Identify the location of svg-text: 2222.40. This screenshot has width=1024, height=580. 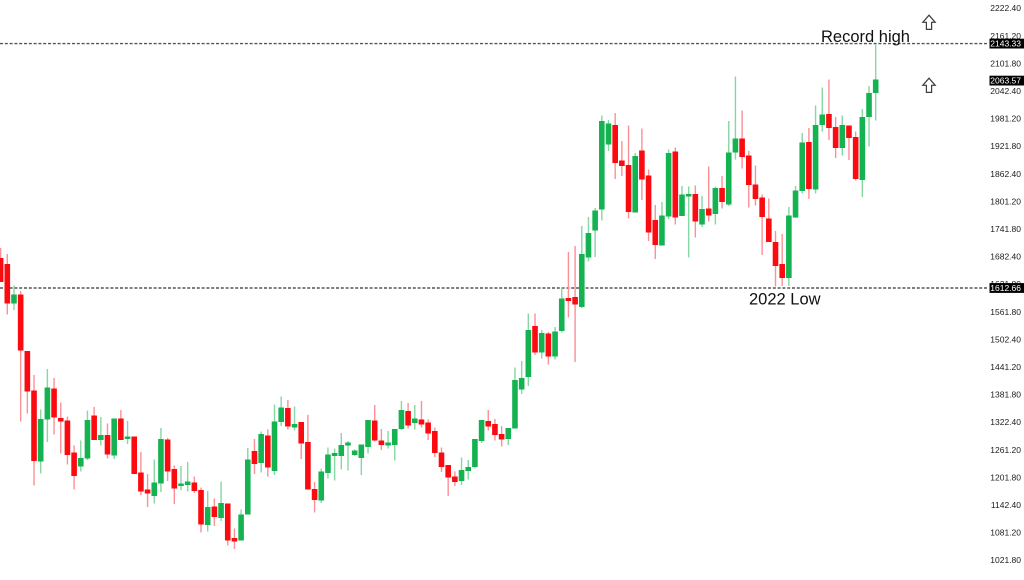
(1005, 8).